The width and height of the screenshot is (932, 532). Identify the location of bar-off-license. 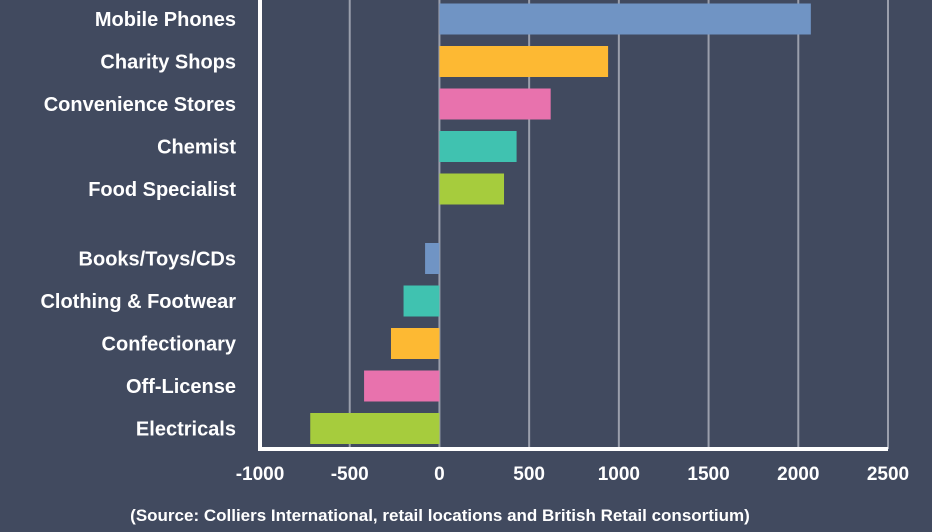
(402, 386).